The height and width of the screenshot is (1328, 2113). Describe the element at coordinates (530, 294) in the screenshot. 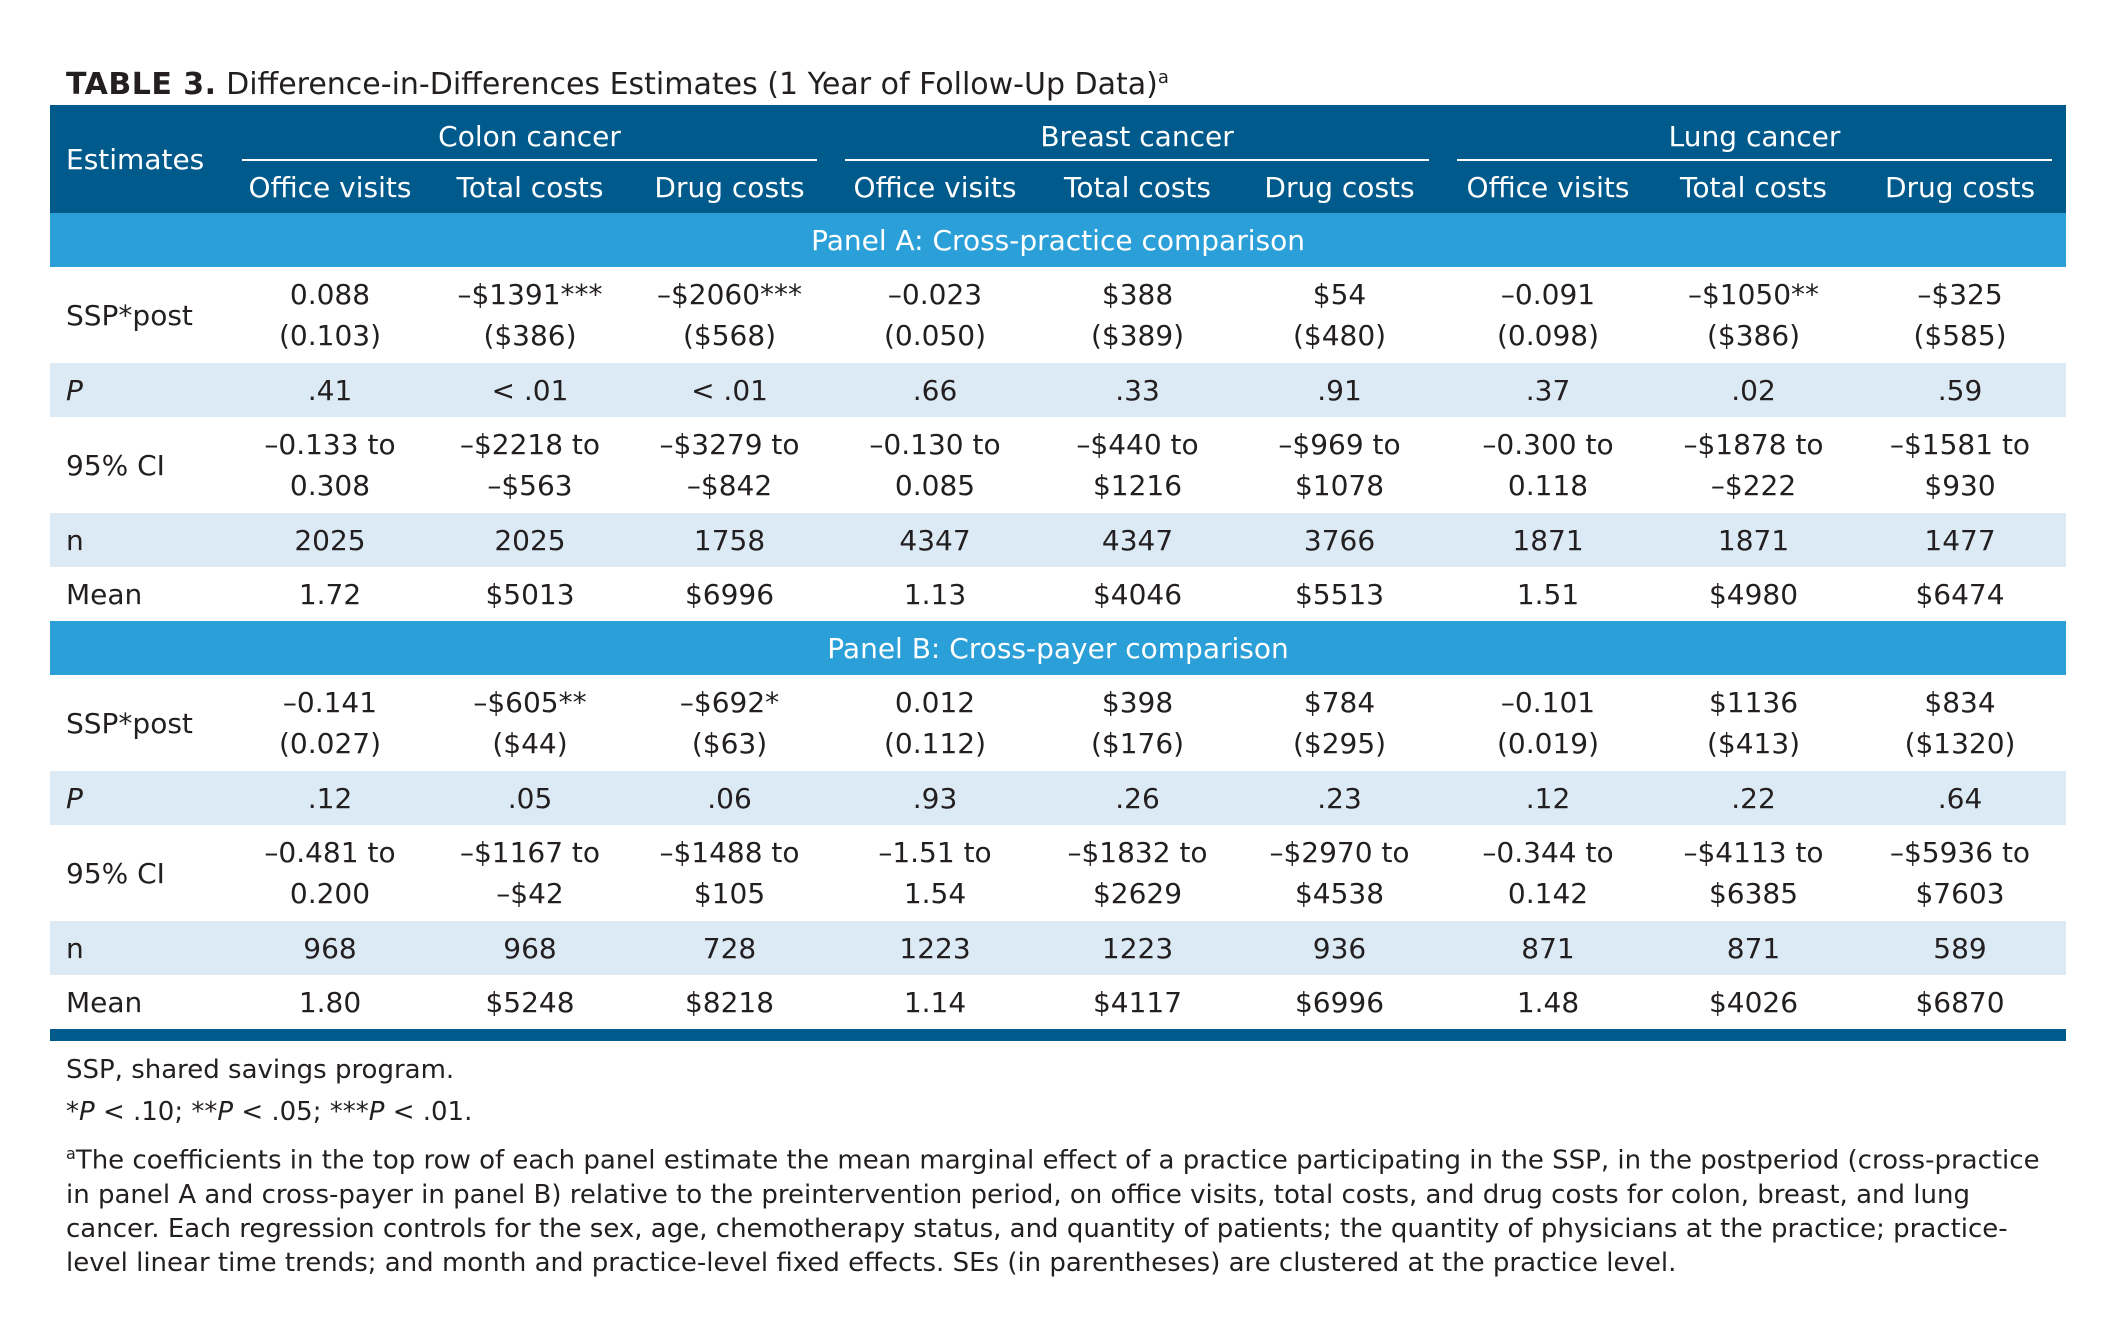

I see `cell-line: –$1391***` at that location.